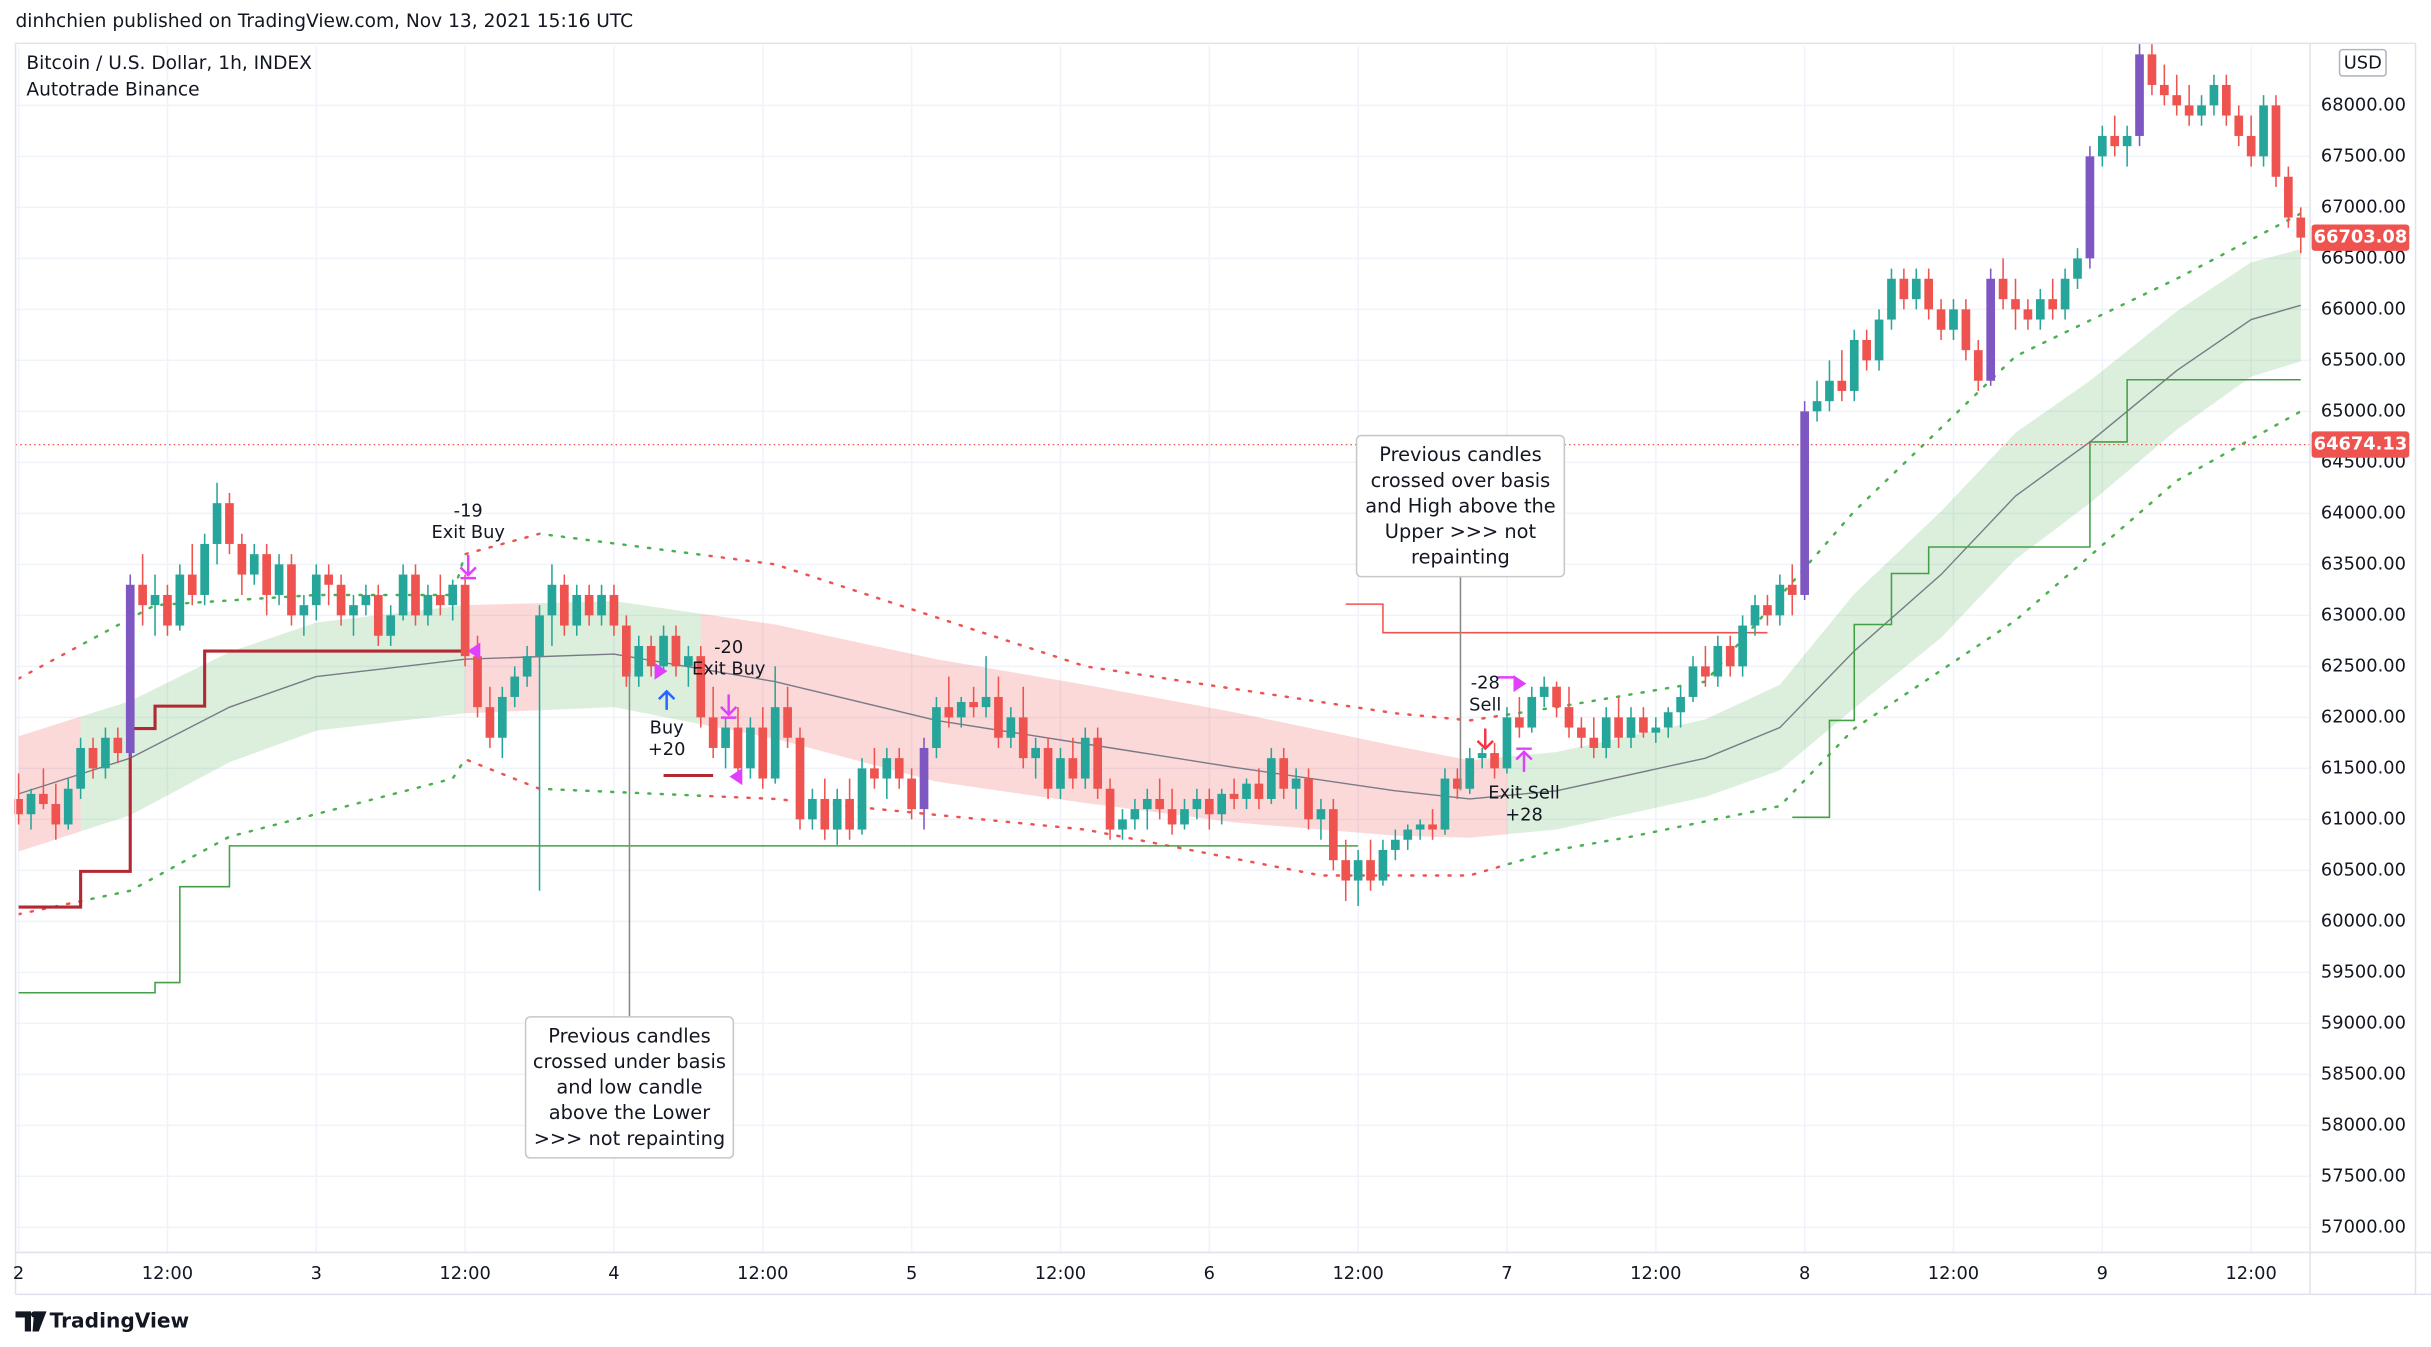  What do you see at coordinates (729, 669) in the screenshot?
I see `signal-label: Exit Buy` at bounding box center [729, 669].